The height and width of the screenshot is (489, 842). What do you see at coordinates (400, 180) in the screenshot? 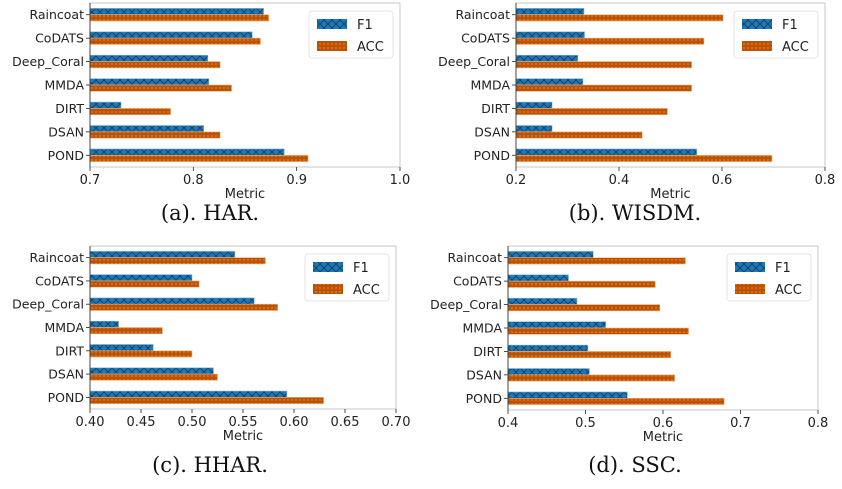
I see `x-tick-label: 1.0` at bounding box center [400, 180].